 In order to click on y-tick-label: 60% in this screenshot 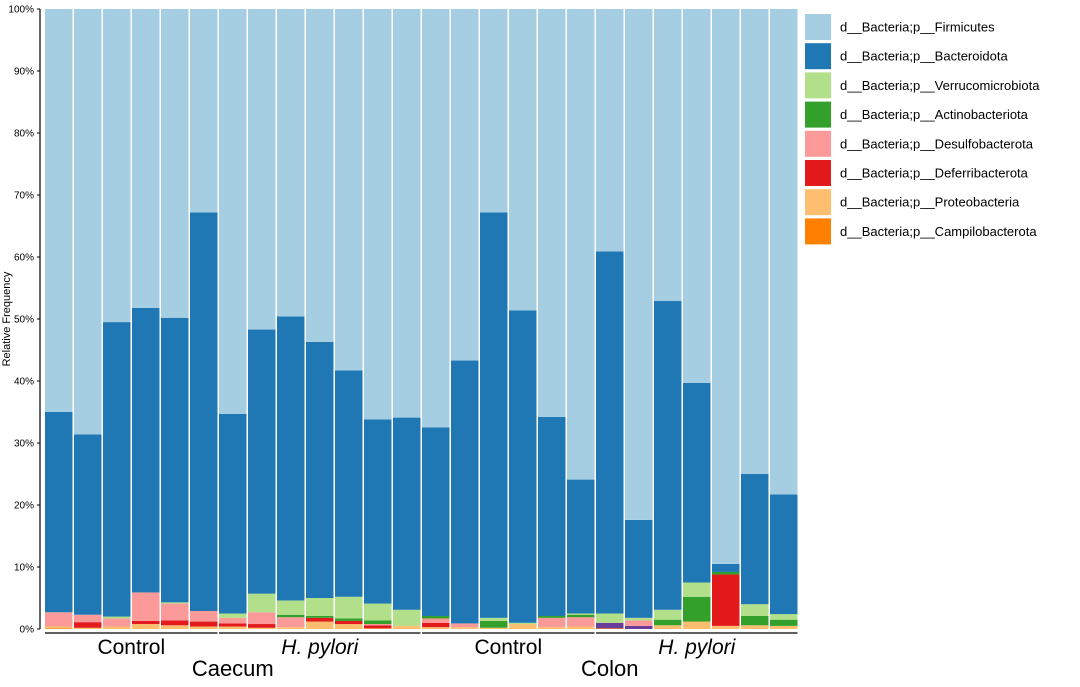, I will do `click(24, 258)`.